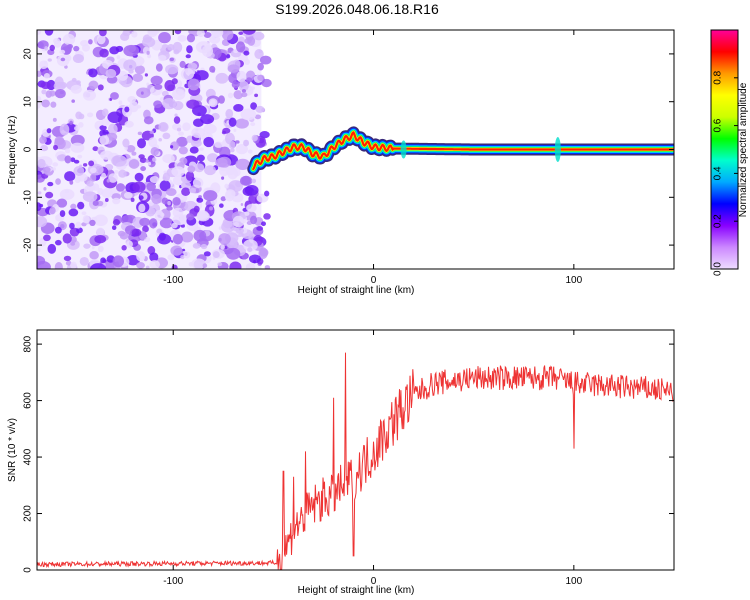 This screenshot has height=600, width=750. What do you see at coordinates (725, 173) in the screenshot?
I see `colorbar-ticks: 0.0 0.2 0.4 0.6 0.8` at bounding box center [725, 173].